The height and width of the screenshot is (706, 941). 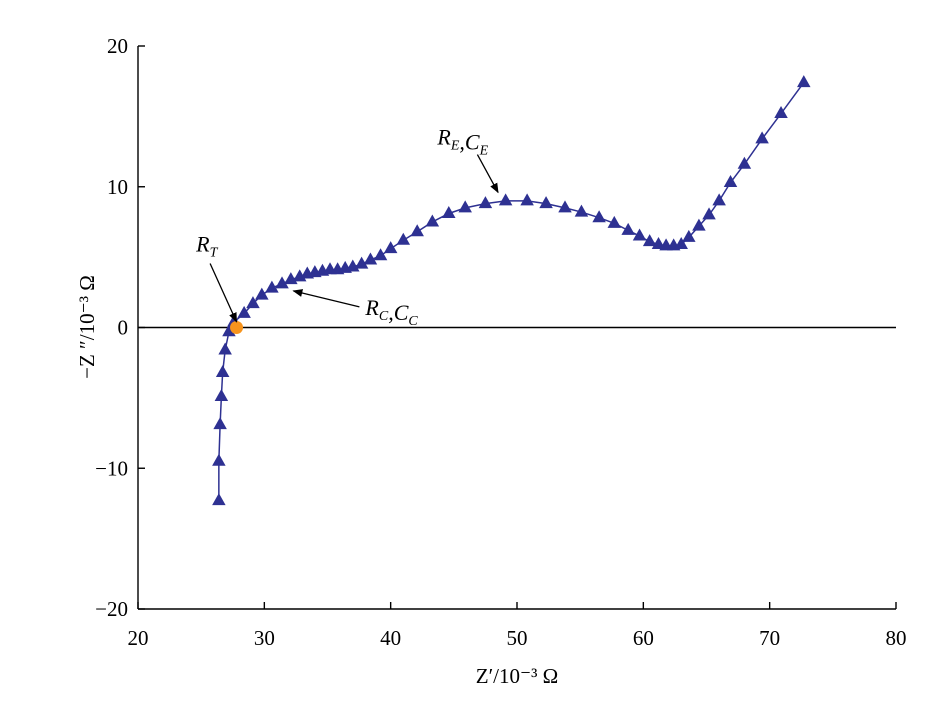 I want to click on x-tick-label: 20, so click(x=138, y=638).